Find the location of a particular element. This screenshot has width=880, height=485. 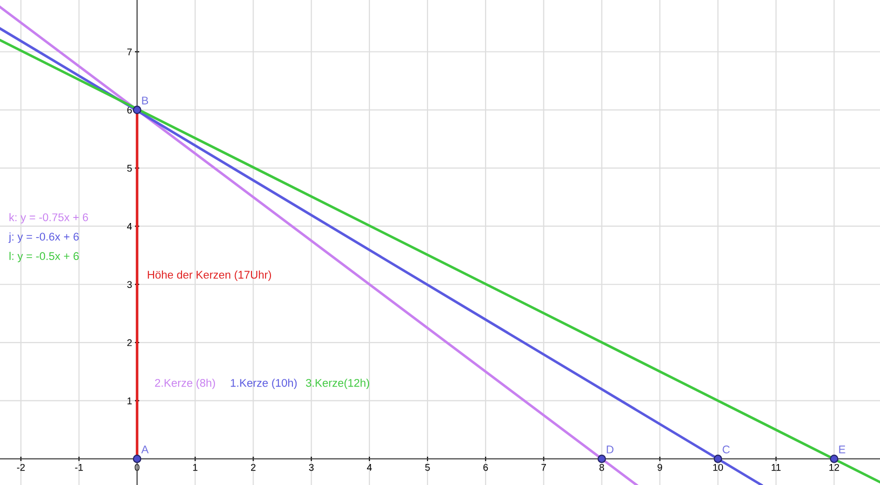

annotation: A is located at coordinates (145, 450).